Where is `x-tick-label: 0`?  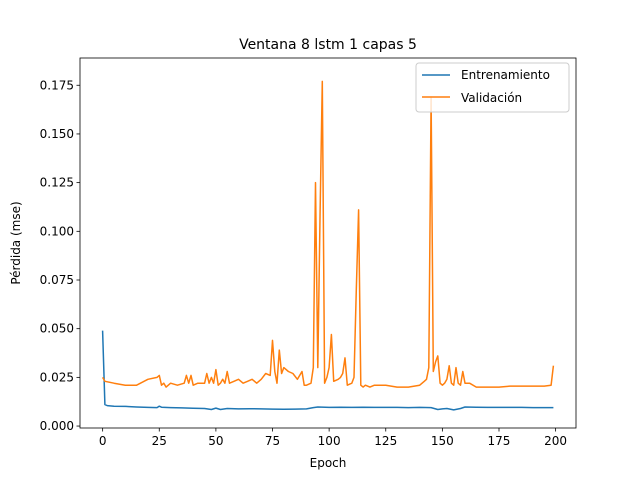 x-tick-label: 0 is located at coordinates (103, 441).